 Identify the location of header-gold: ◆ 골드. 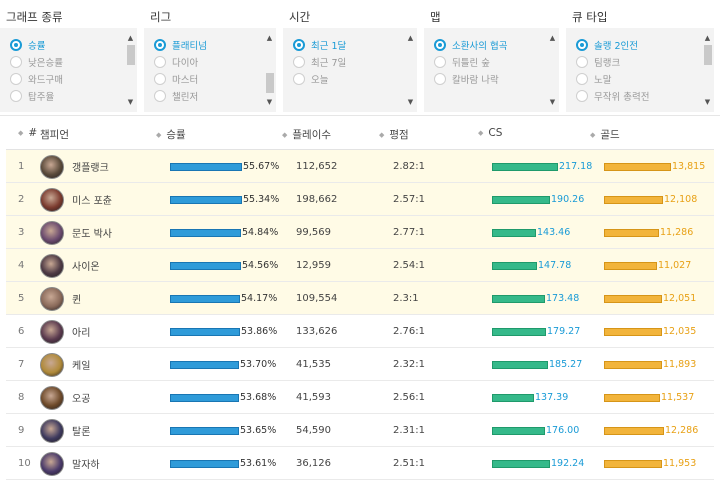
(605, 134).